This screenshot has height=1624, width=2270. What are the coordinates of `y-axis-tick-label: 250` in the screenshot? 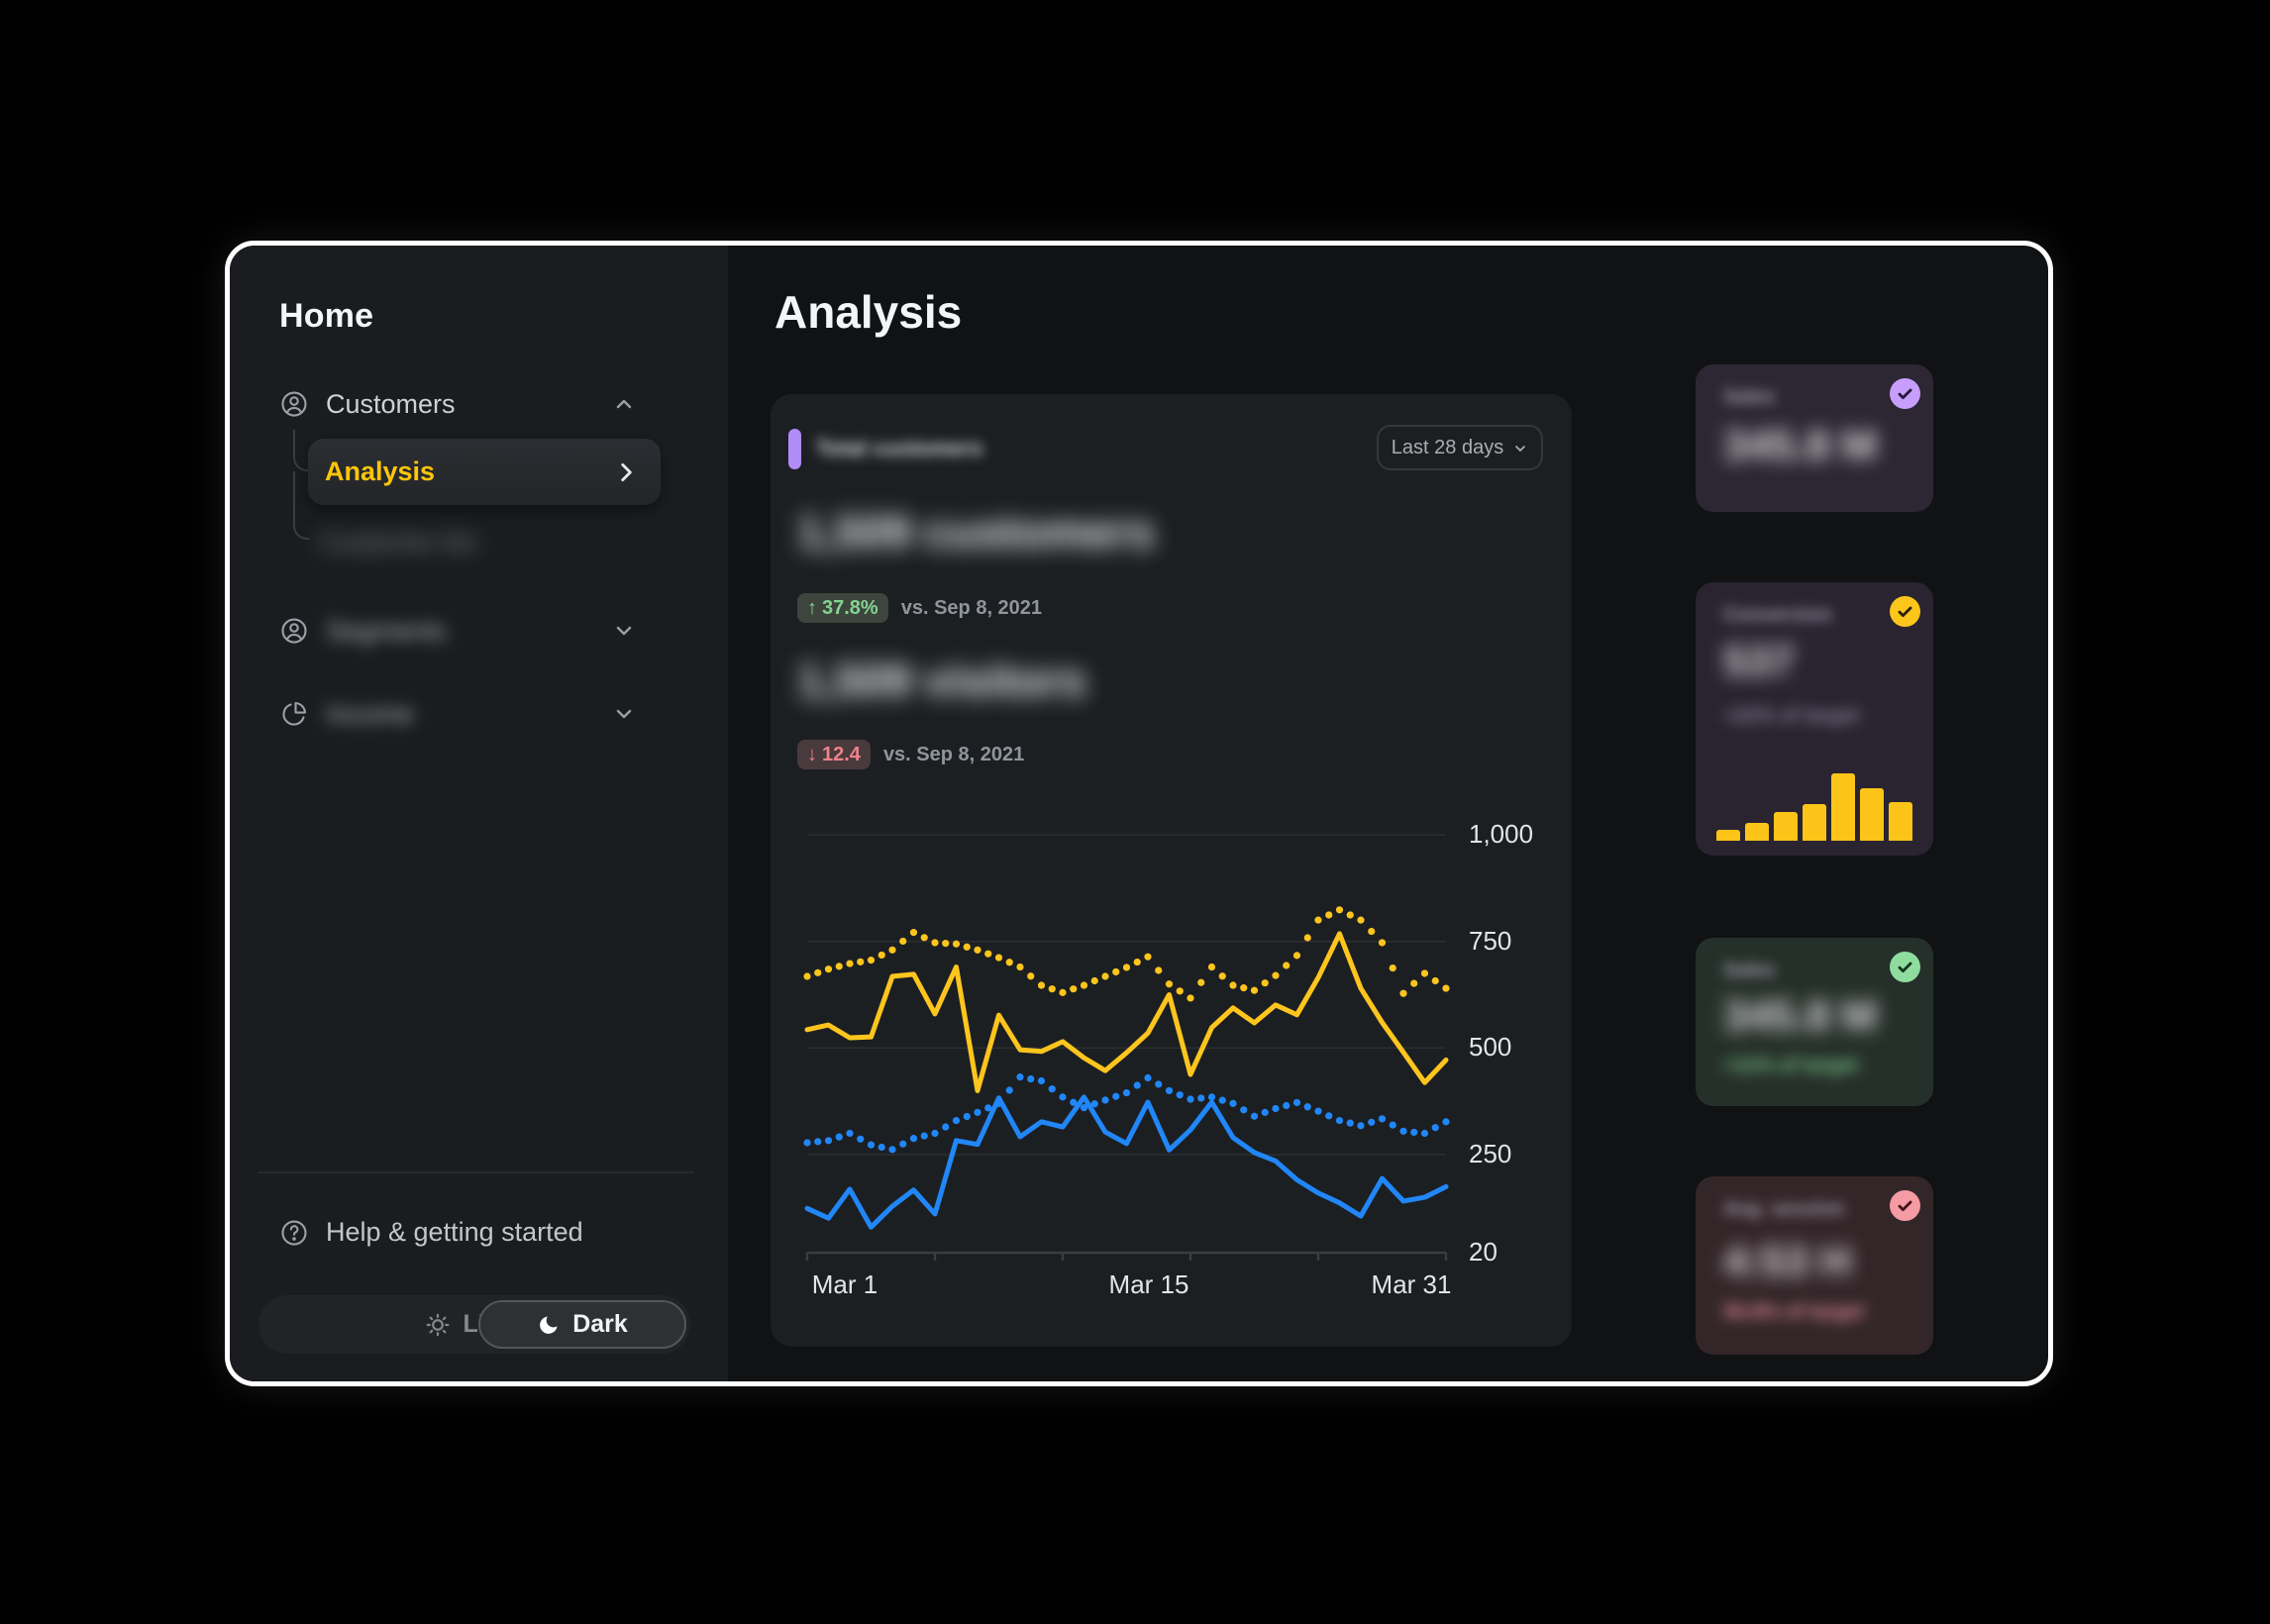 It's located at (1490, 1154).